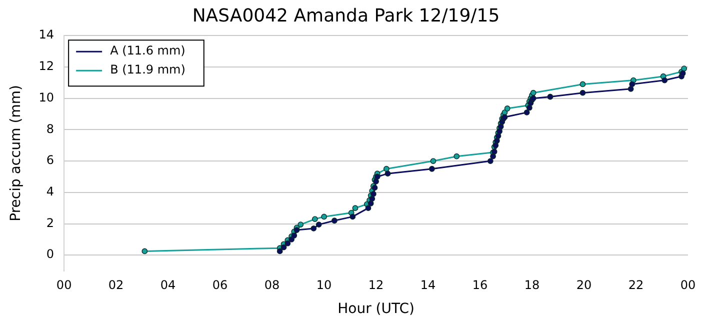 The width and height of the screenshot is (706, 326). I want to click on chart-title: NASA0042 Amanda Park 12/19/15, so click(346, 15).